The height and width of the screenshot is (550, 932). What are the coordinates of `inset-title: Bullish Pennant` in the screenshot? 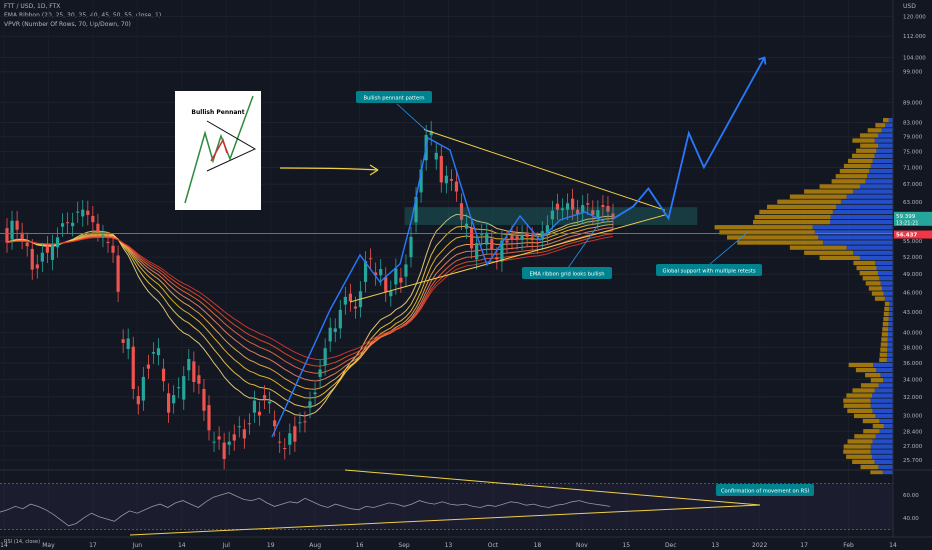 It's located at (218, 112).